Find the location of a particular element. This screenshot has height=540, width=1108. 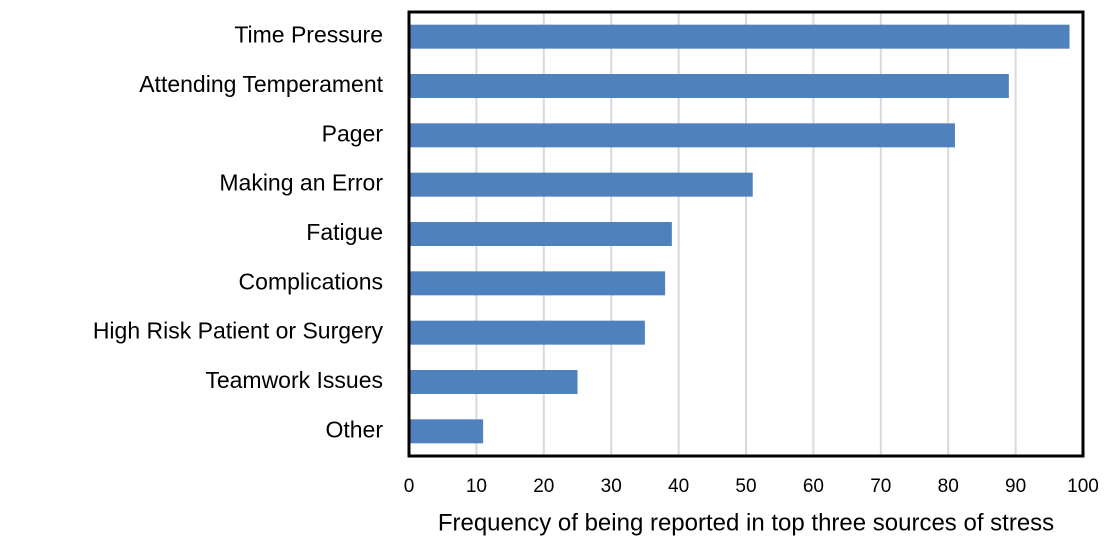

x-tick-label: 10 is located at coordinates (476, 486).